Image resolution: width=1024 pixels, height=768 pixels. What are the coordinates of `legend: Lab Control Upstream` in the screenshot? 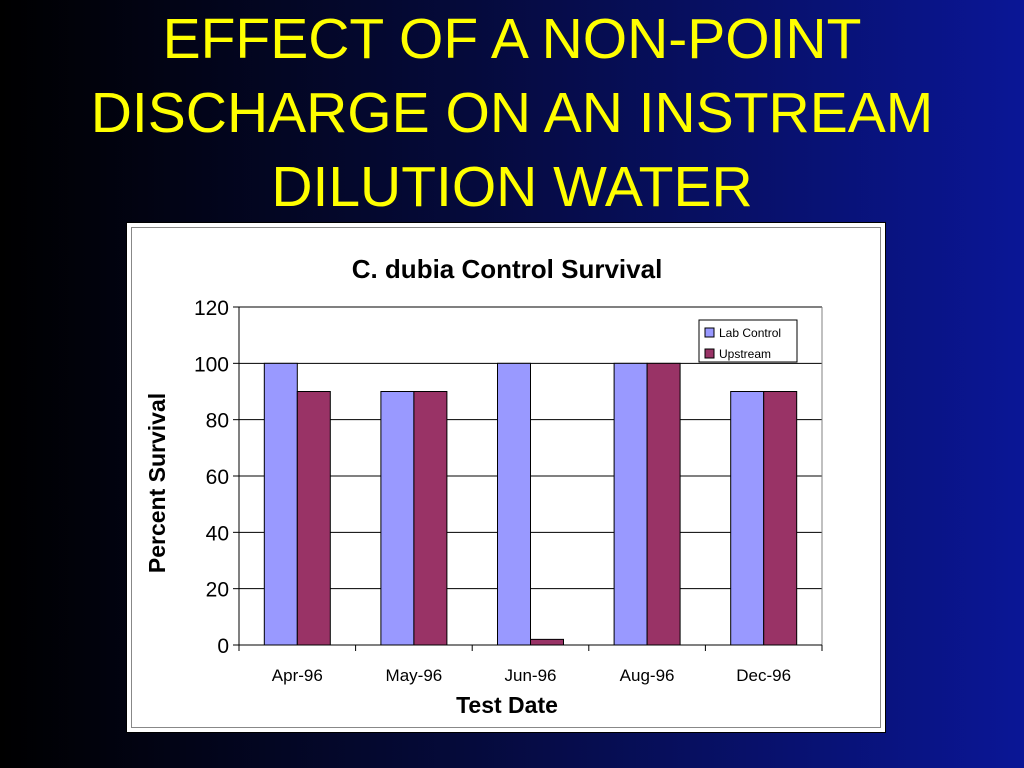 It's located at (748, 341).